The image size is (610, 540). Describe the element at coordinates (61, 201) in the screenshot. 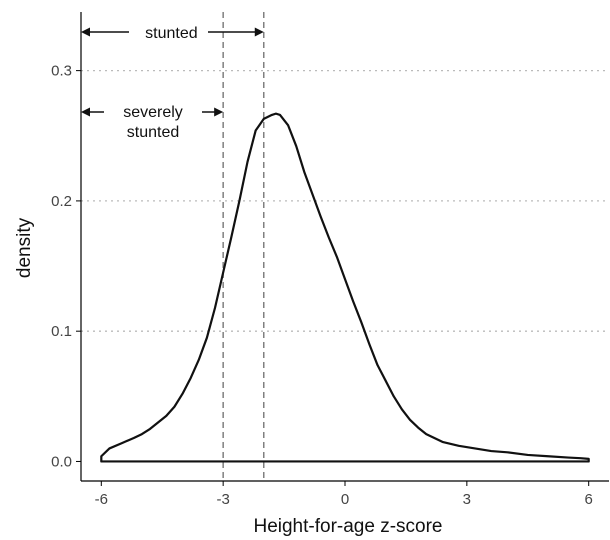

I see `y-tick-label: 0.2` at that location.